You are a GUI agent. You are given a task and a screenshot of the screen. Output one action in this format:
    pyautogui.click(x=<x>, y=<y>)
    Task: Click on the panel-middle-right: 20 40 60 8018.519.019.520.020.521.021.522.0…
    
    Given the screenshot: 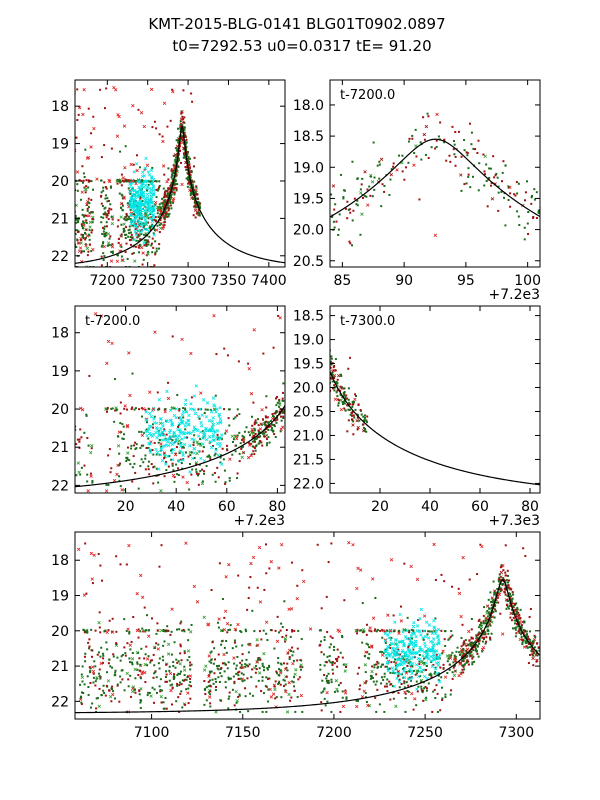 What is the action you would take?
    pyautogui.click(x=417, y=417)
    